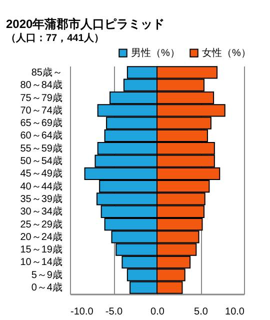  Describe the element at coordinates (41, 110) in the screenshot. I see `y-tick-label: 70～74歳` at that location.